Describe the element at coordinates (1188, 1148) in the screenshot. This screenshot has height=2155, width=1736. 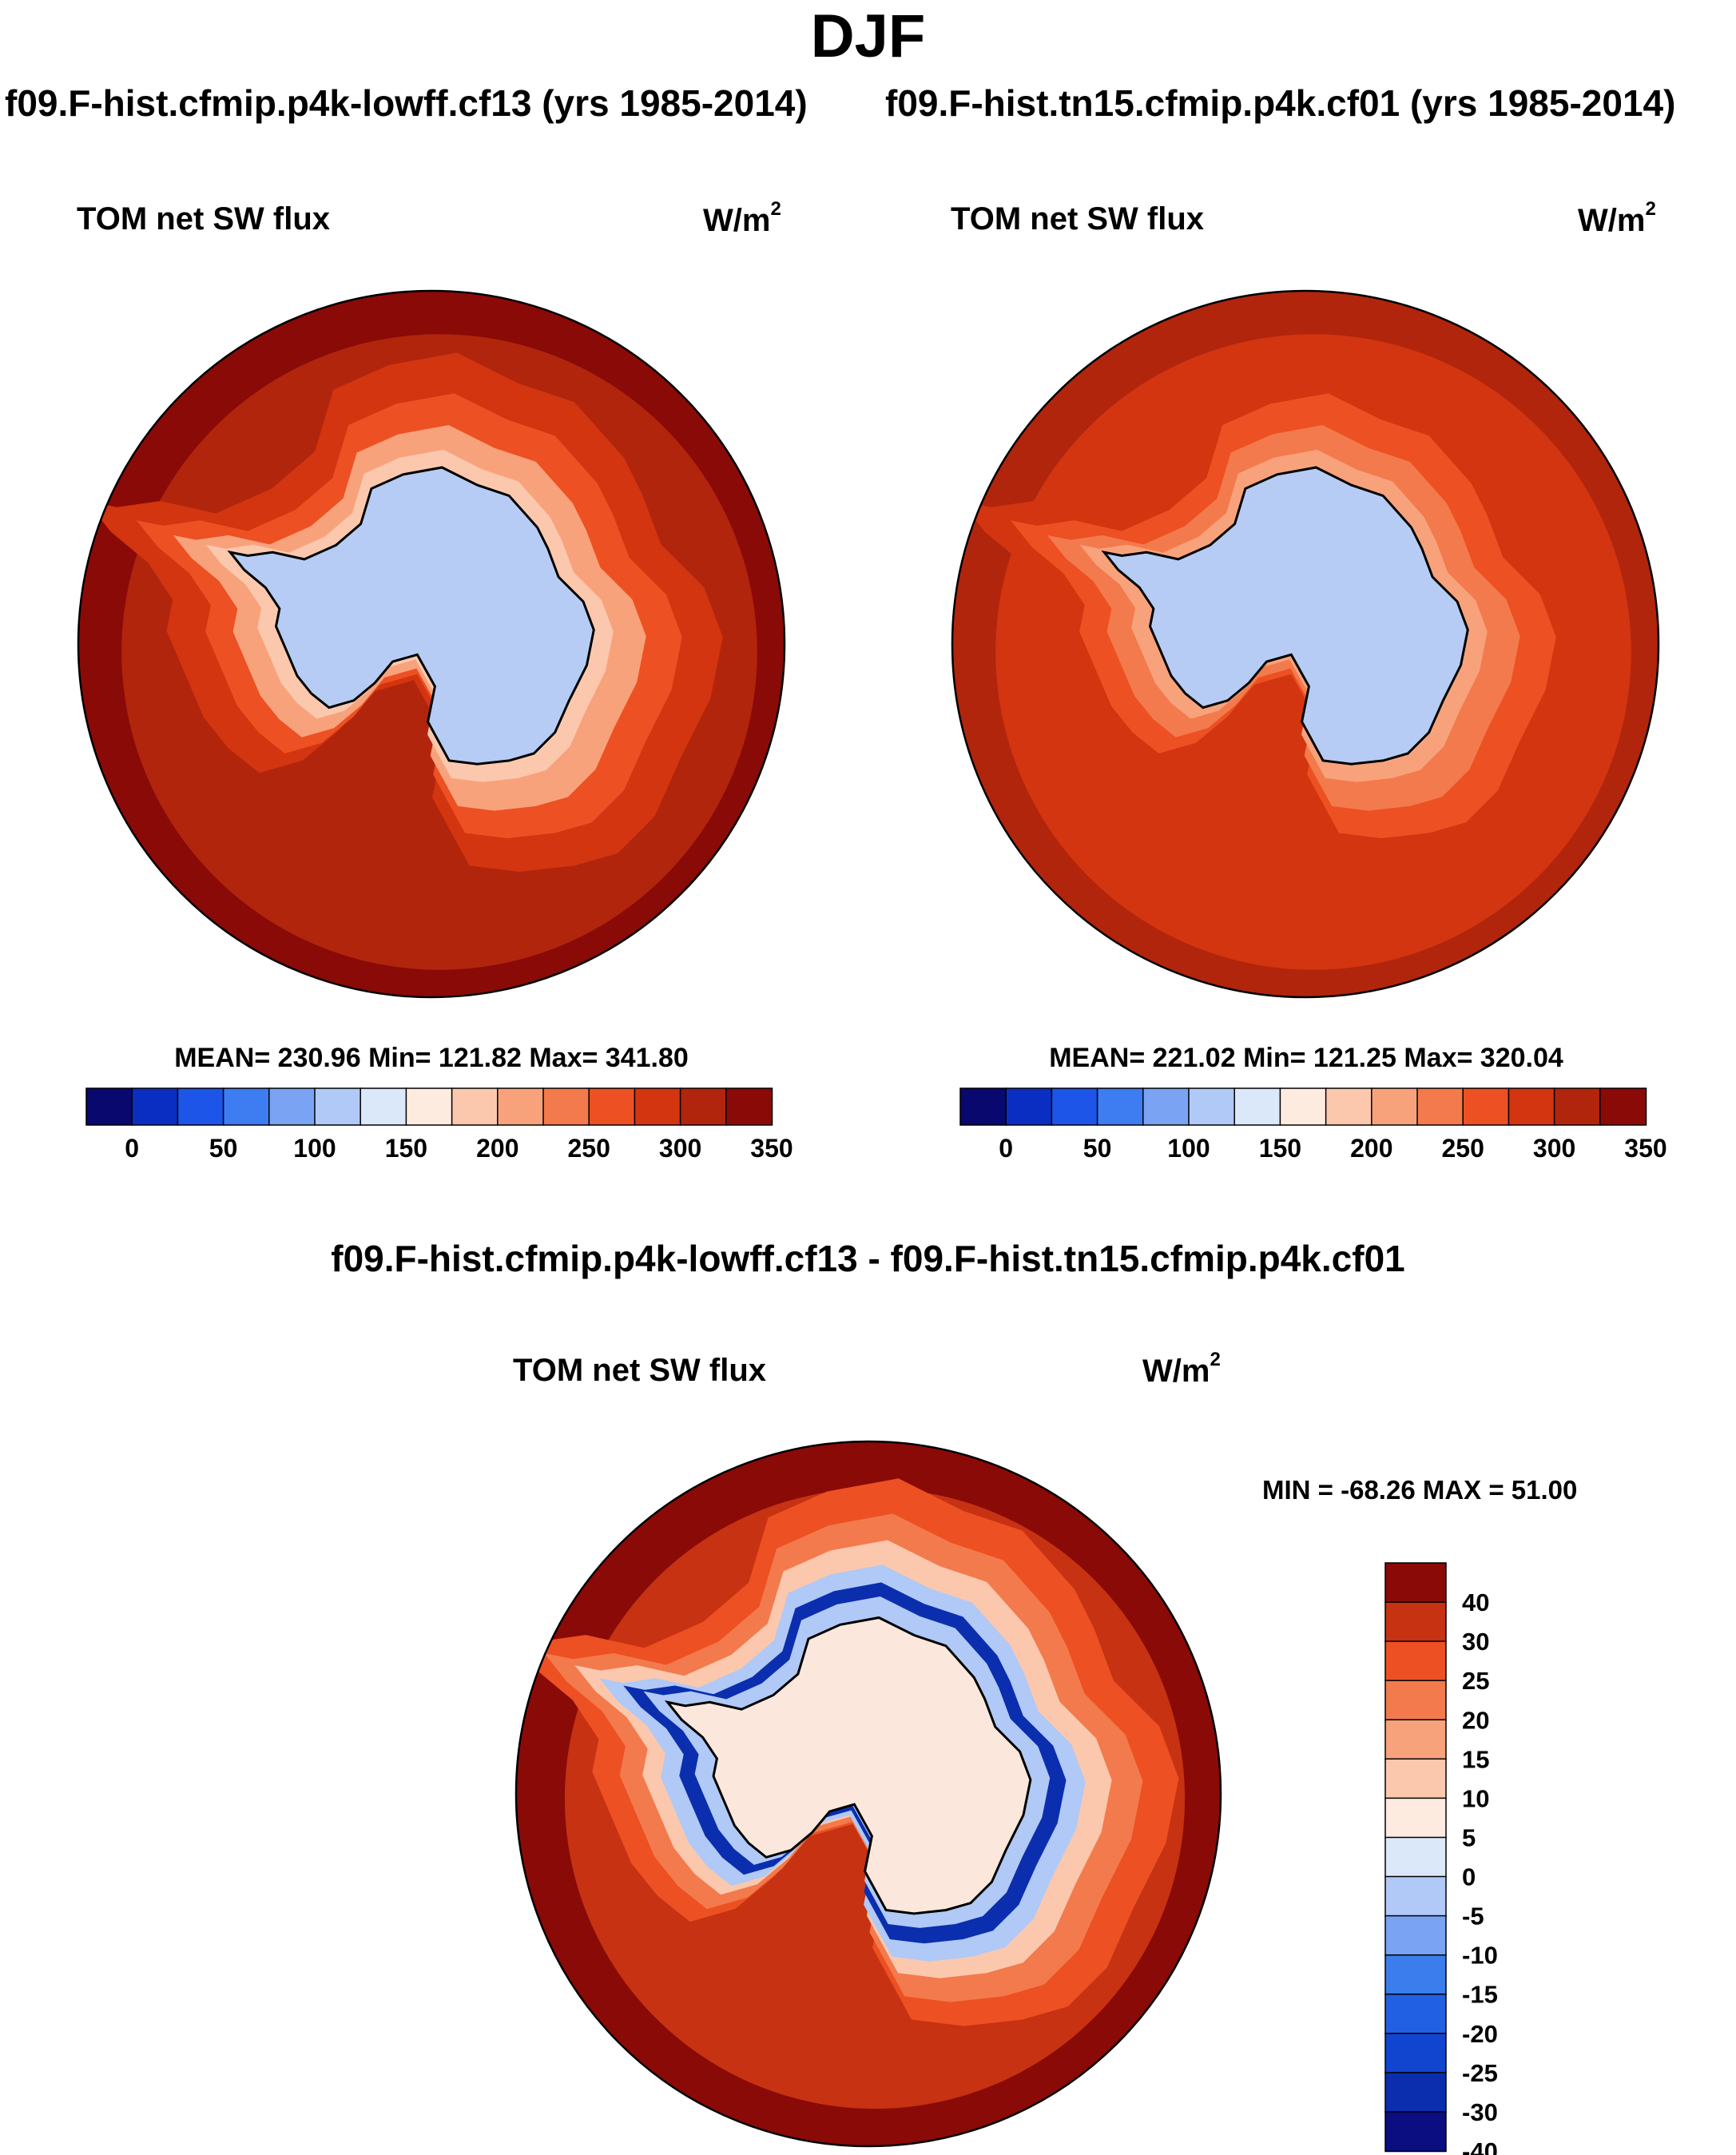
I see `right-colorbar-label-2: 100` at that location.